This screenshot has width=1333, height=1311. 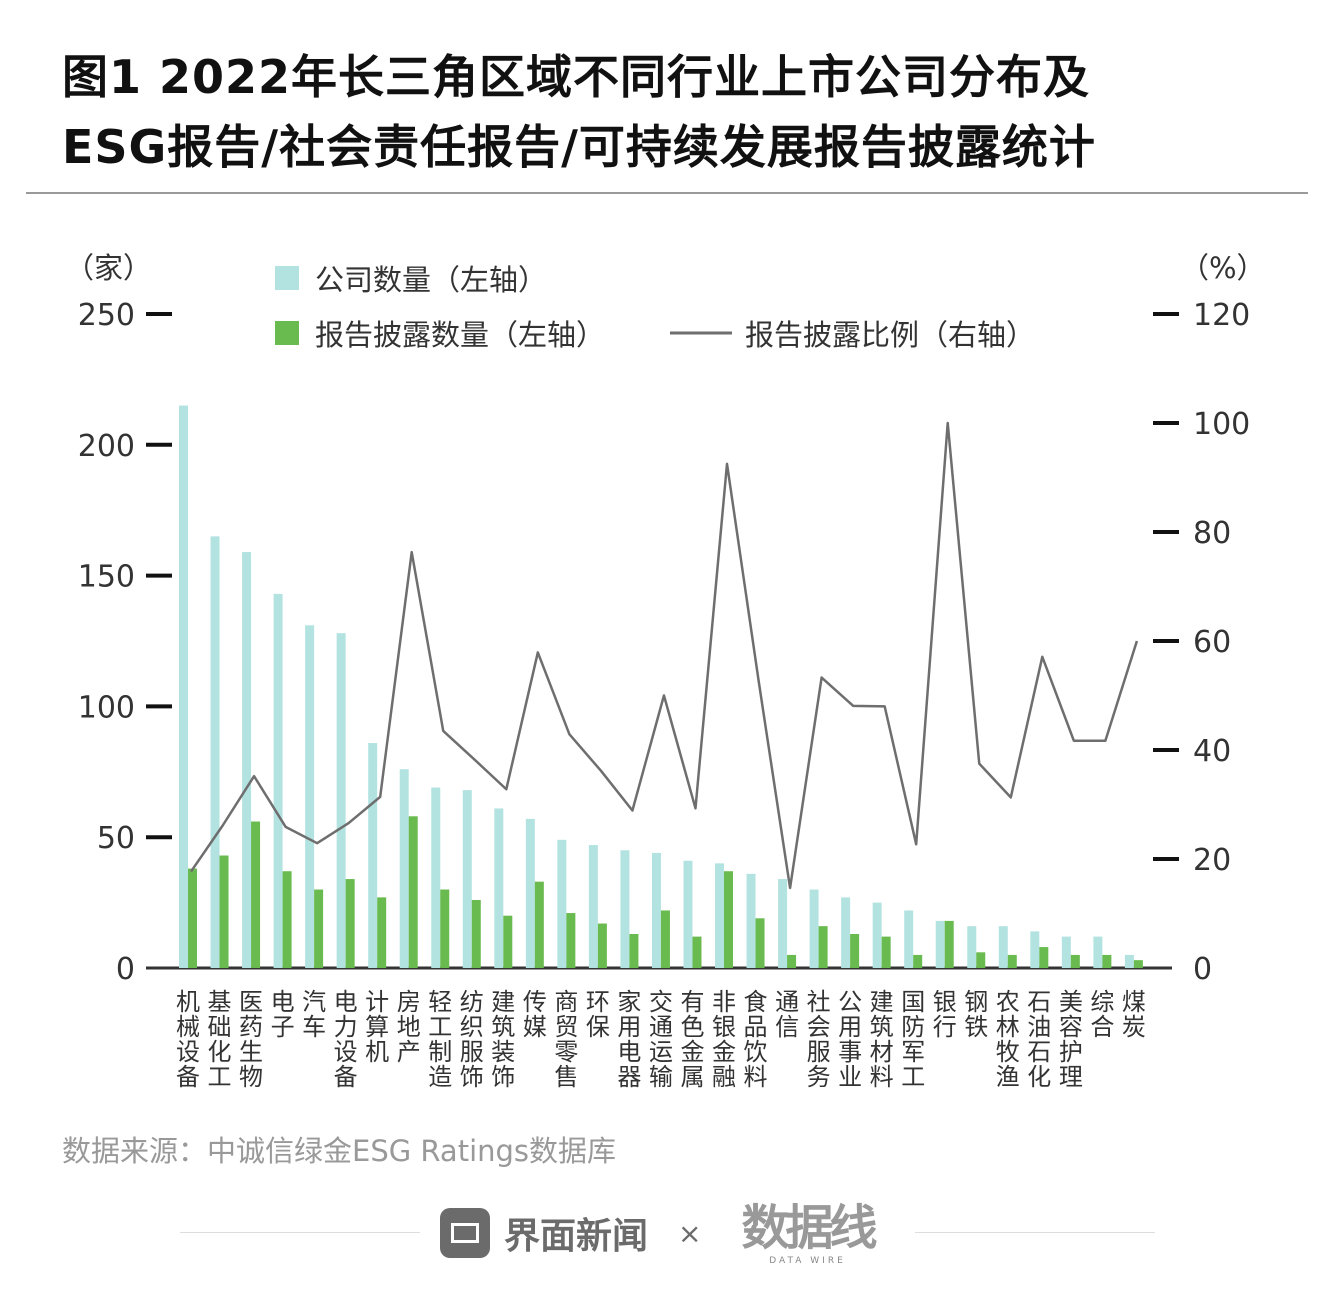 What do you see at coordinates (756, 1027) in the screenshot?
I see `category-label-char: 品` at bounding box center [756, 1027].